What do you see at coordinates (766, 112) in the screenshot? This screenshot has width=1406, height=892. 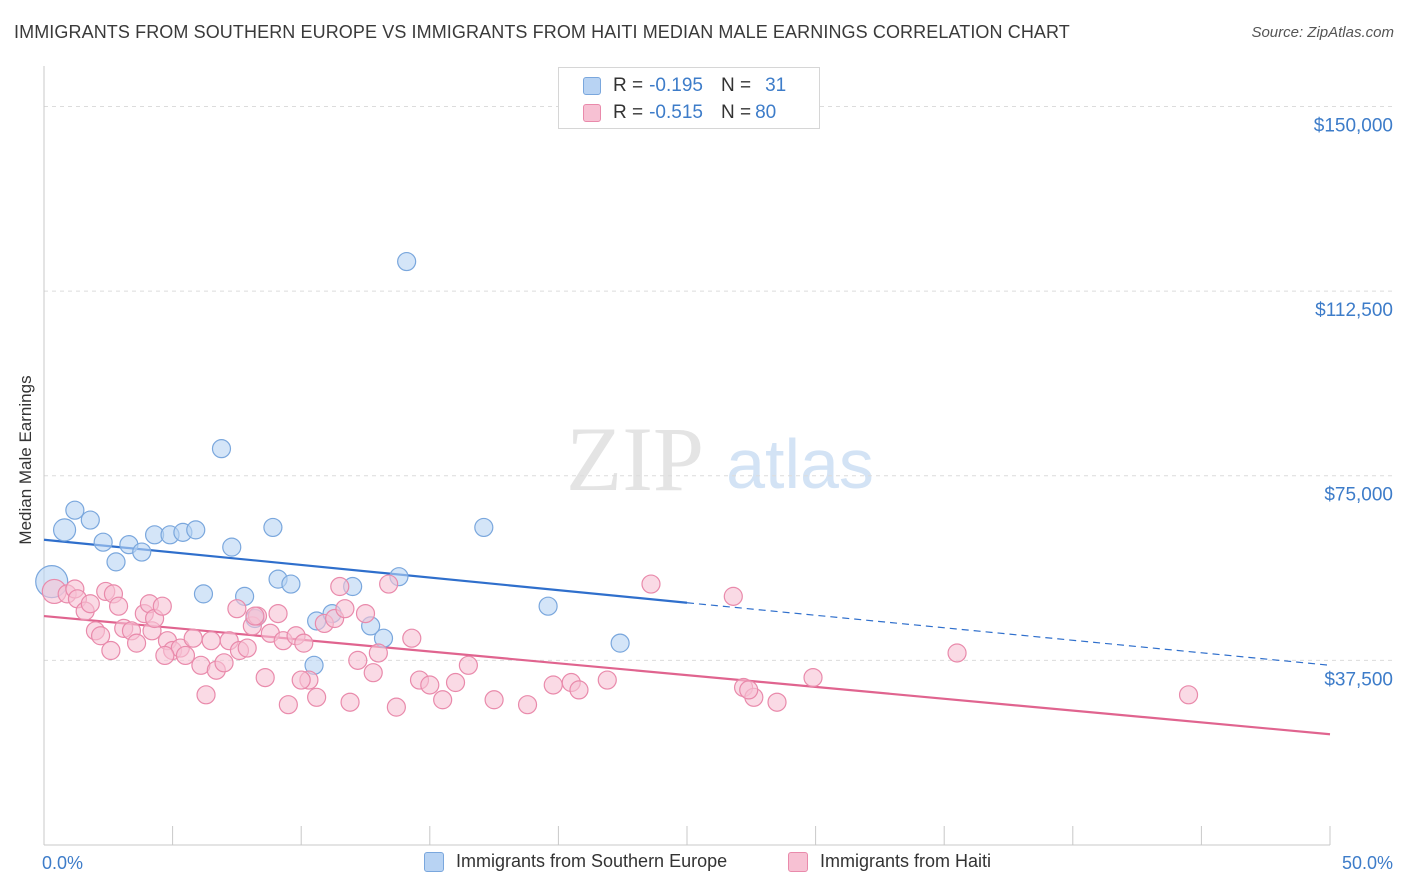 I see `legend-n-value: 80` at bounding box center [766, 112].